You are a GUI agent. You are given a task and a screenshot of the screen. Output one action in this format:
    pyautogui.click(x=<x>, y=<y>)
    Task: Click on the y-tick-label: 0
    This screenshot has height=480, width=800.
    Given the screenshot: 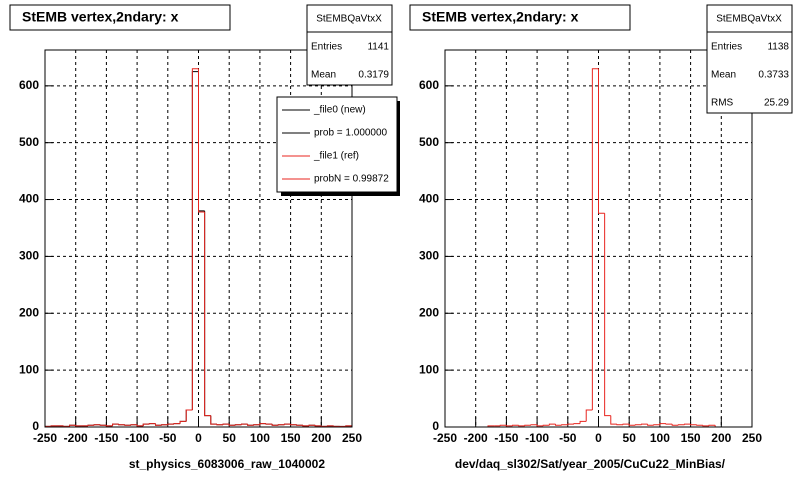 What is the action you would take?
    pyautogui.click(x=435, y=426)
    